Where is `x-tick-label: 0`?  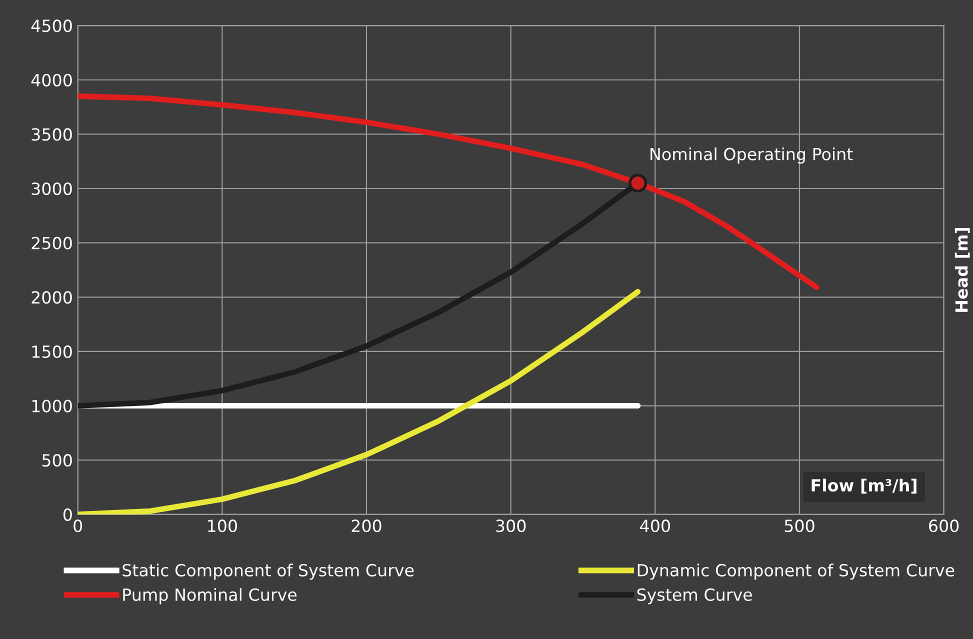 x-tick-label: 0 is located at coordinates (78, 526).